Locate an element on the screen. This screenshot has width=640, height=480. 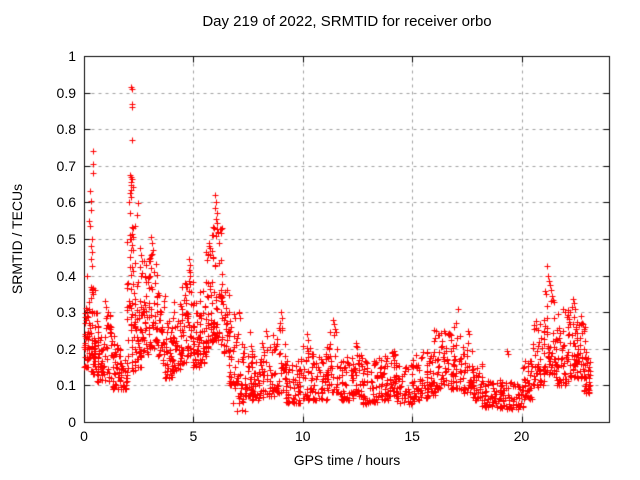
x-tick-label: 0 is located at coordinates (84, 436).